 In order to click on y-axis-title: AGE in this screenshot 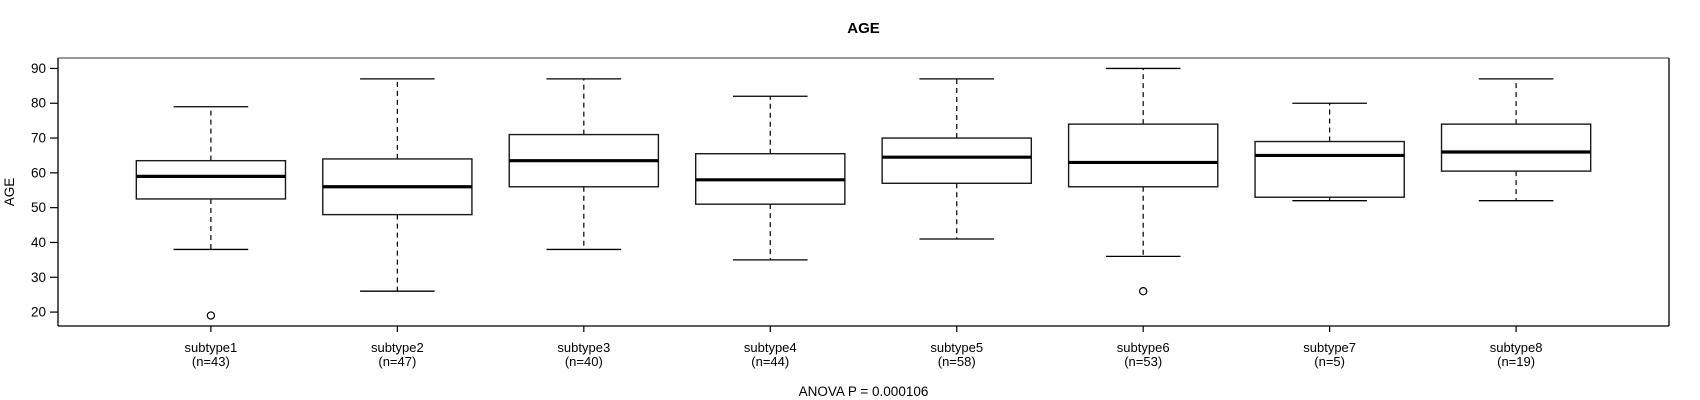, I will do `click(9, 192)`.